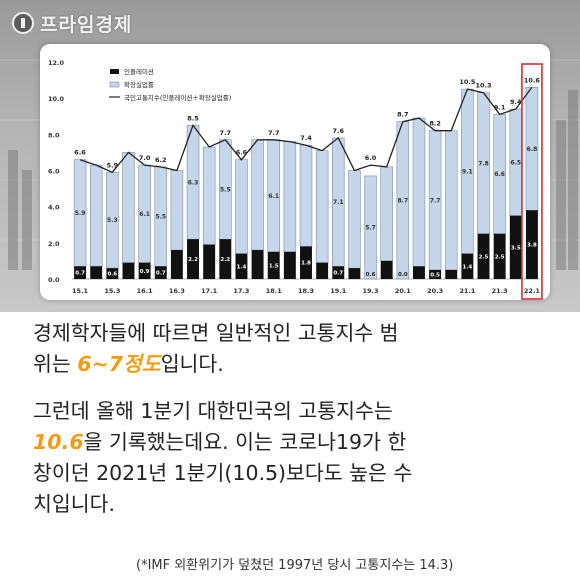 The width and height of the screenshot is (580, 580). I want to click on logo-mark-icon, so click(23, 23).